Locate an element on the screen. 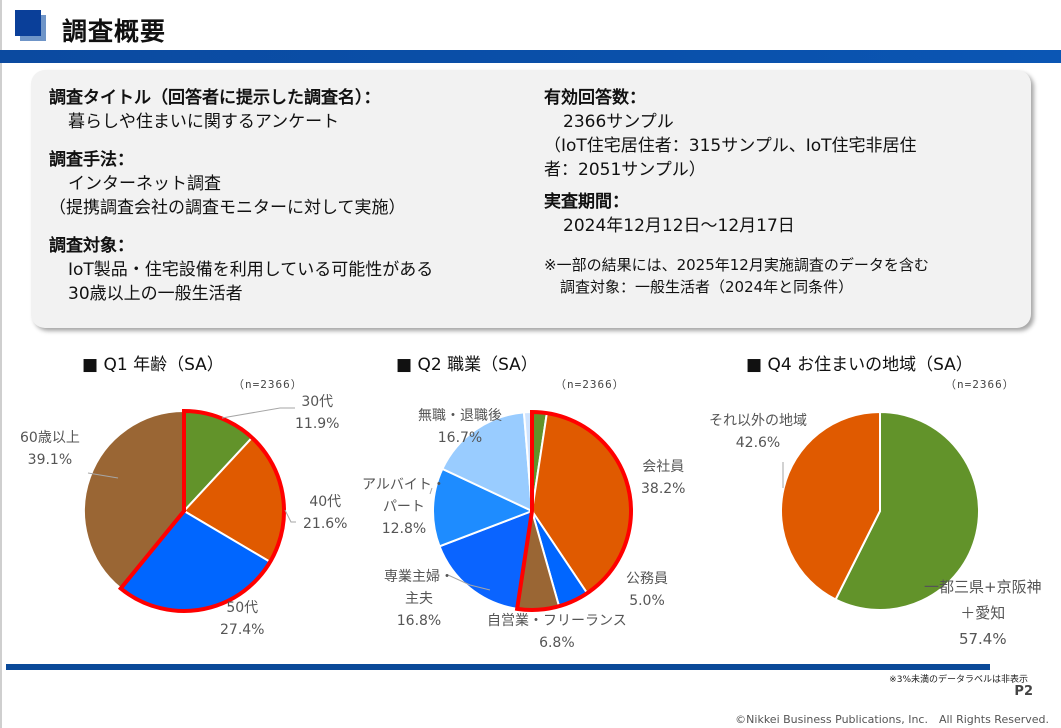 Image resolution: width=1061 pixels, height=728 pixels. info-note-2: 調査対象：一般生活者（2024年と同条件） is located at coordinates (707, 287).